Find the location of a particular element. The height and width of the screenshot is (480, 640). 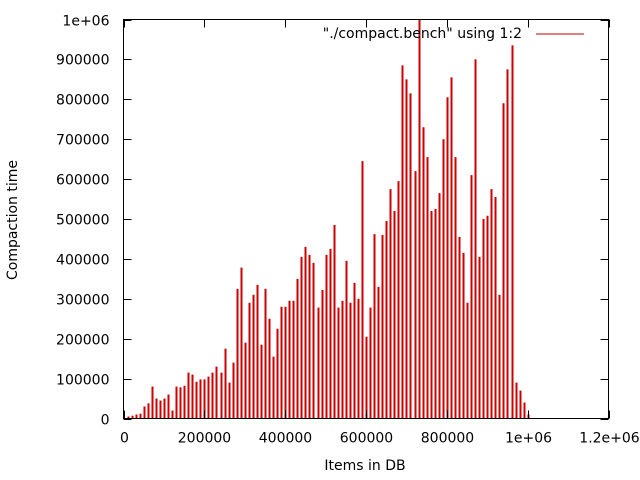

x-tick-label: 400000 is located at coordinates (285, 439).